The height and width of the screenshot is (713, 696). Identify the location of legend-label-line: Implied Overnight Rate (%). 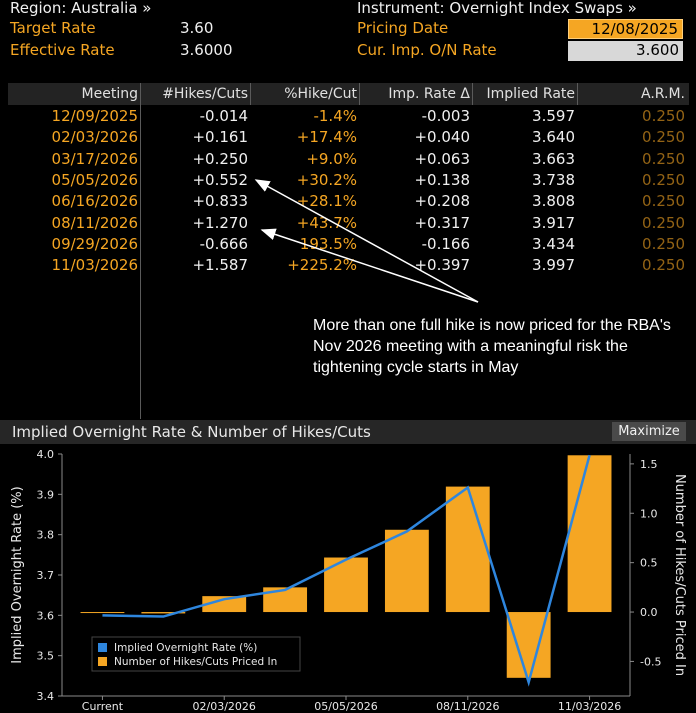
(185, 648).